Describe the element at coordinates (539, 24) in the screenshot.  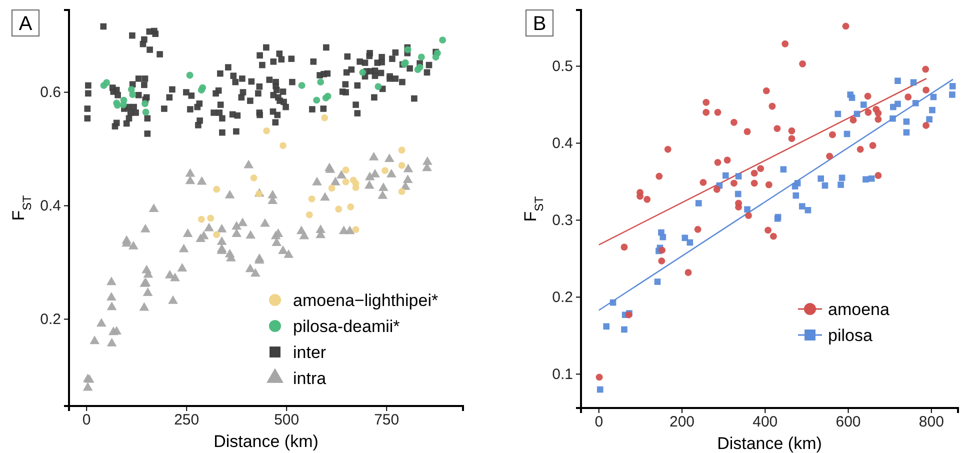
I see `chart-title: B` at that location.